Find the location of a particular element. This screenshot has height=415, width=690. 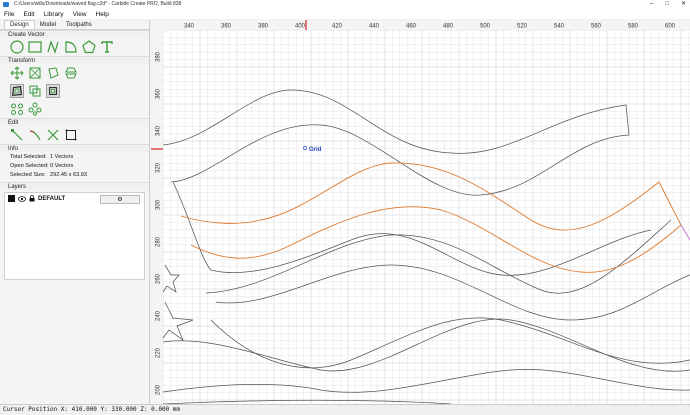

left-ruler is located at coordinates (157, 212).